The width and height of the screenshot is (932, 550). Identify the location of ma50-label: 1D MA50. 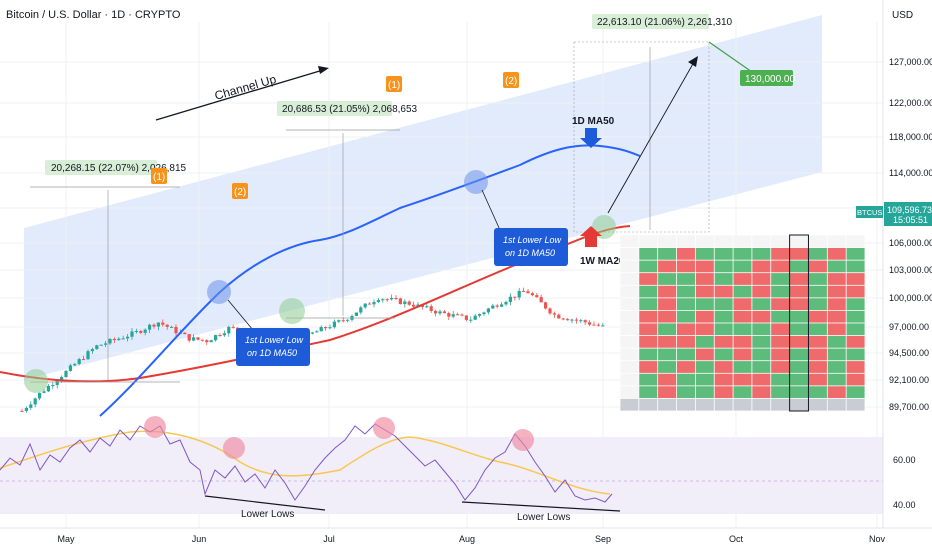
(593, 121).